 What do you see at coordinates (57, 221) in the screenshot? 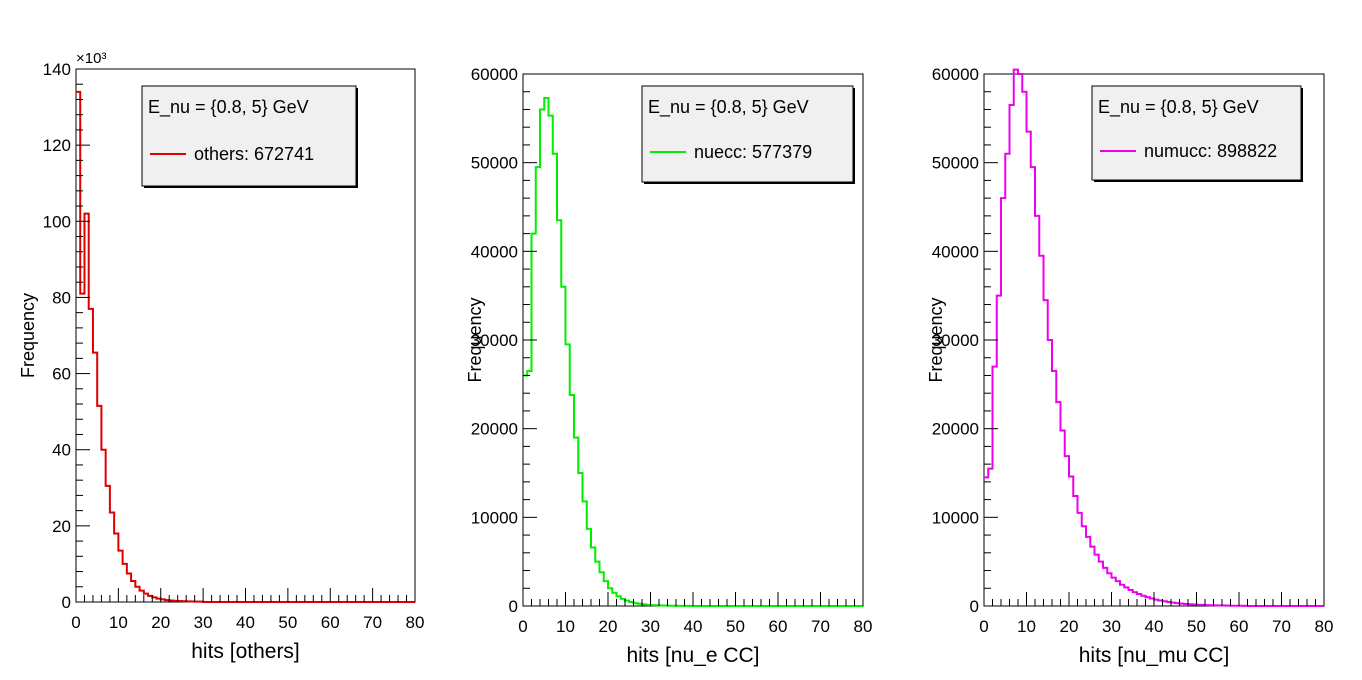
I see `y-tick-label: 100` at bounding box center [57, 221].